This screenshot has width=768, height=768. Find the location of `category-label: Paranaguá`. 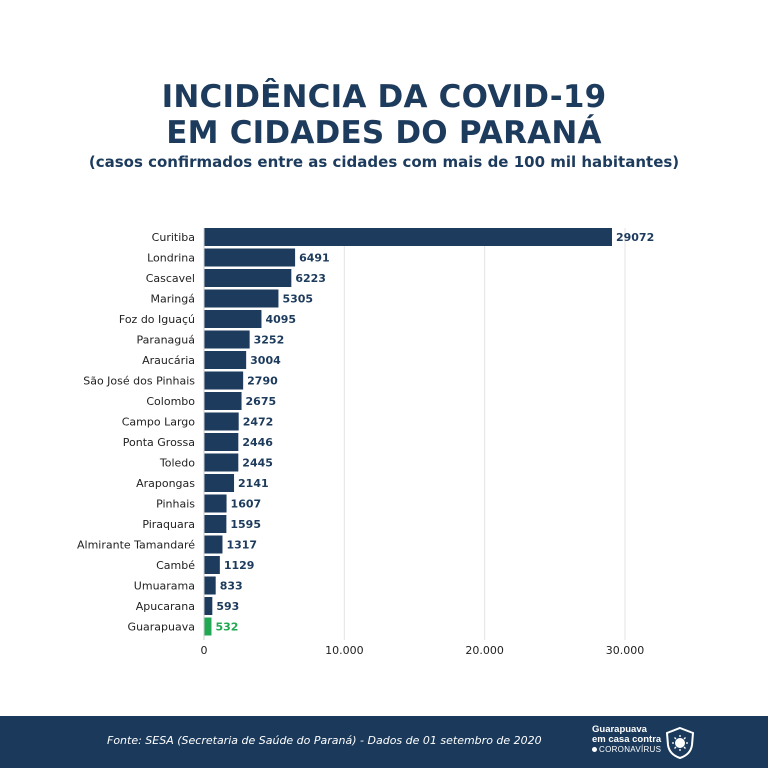

category-label: Paranaguá is located at coordinates (165, 340).